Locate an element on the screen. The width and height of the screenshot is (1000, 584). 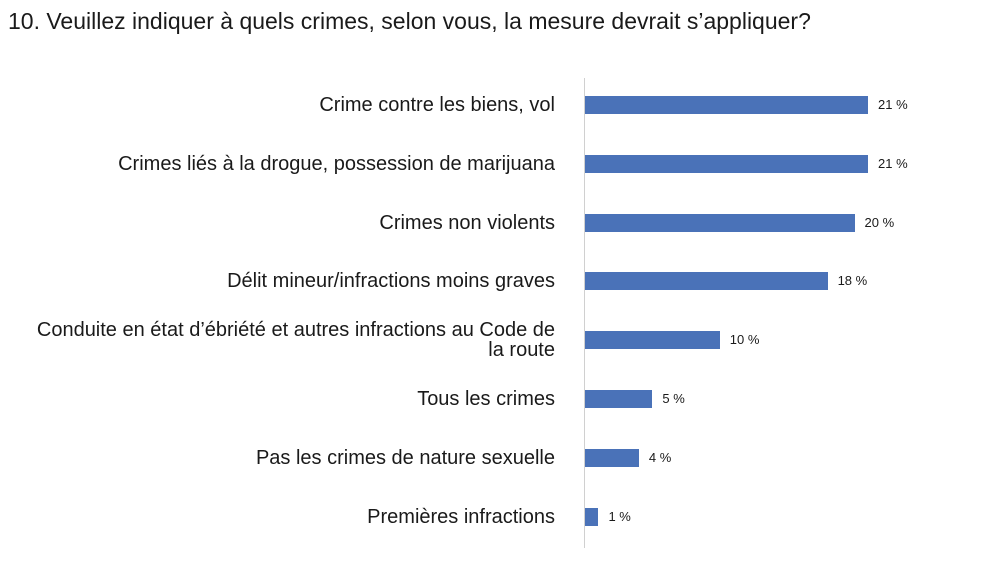
data-label: 1 % is located at coordinates (619, 516).